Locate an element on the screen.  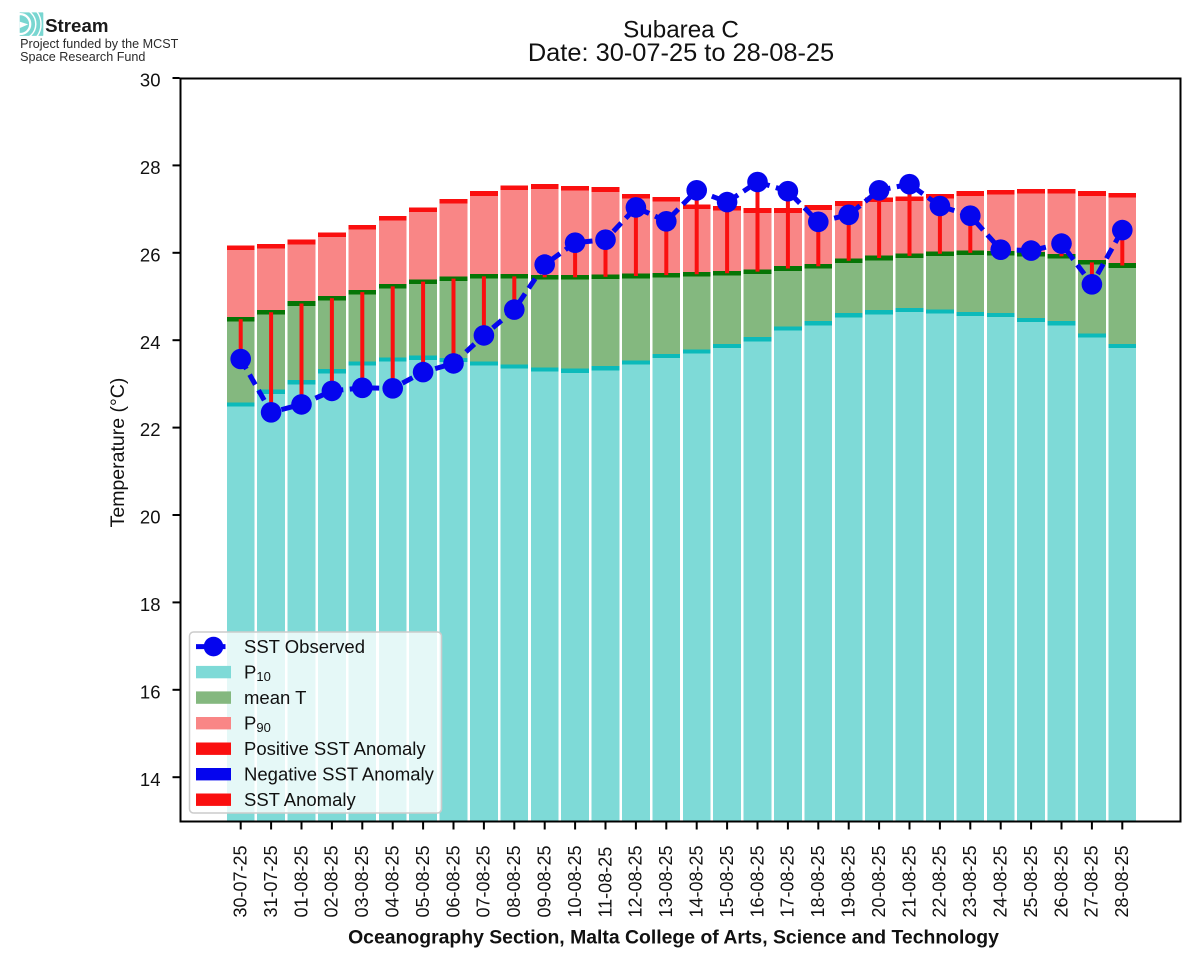
svg-text: 16 is located at coordinates (150, 691).